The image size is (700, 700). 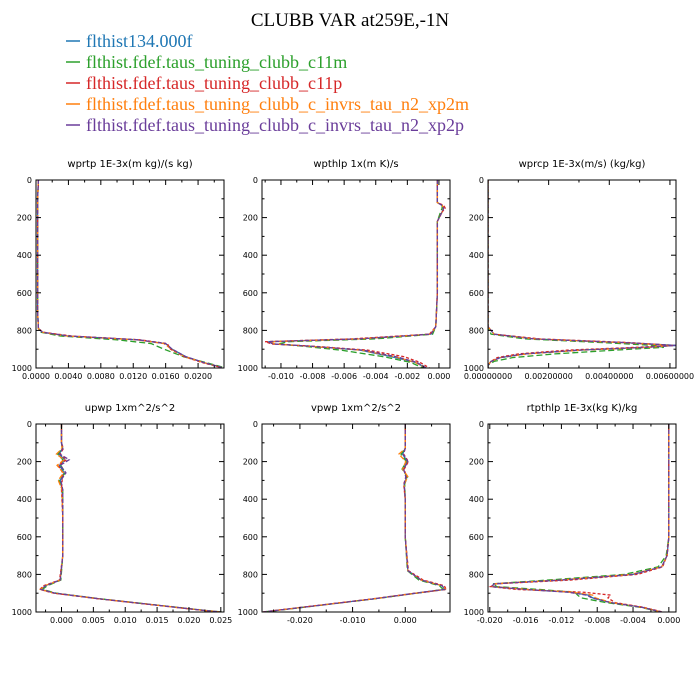 I want to click on panel-title: vpwp 1xm^2/s^2, so click(x=356, y=408).